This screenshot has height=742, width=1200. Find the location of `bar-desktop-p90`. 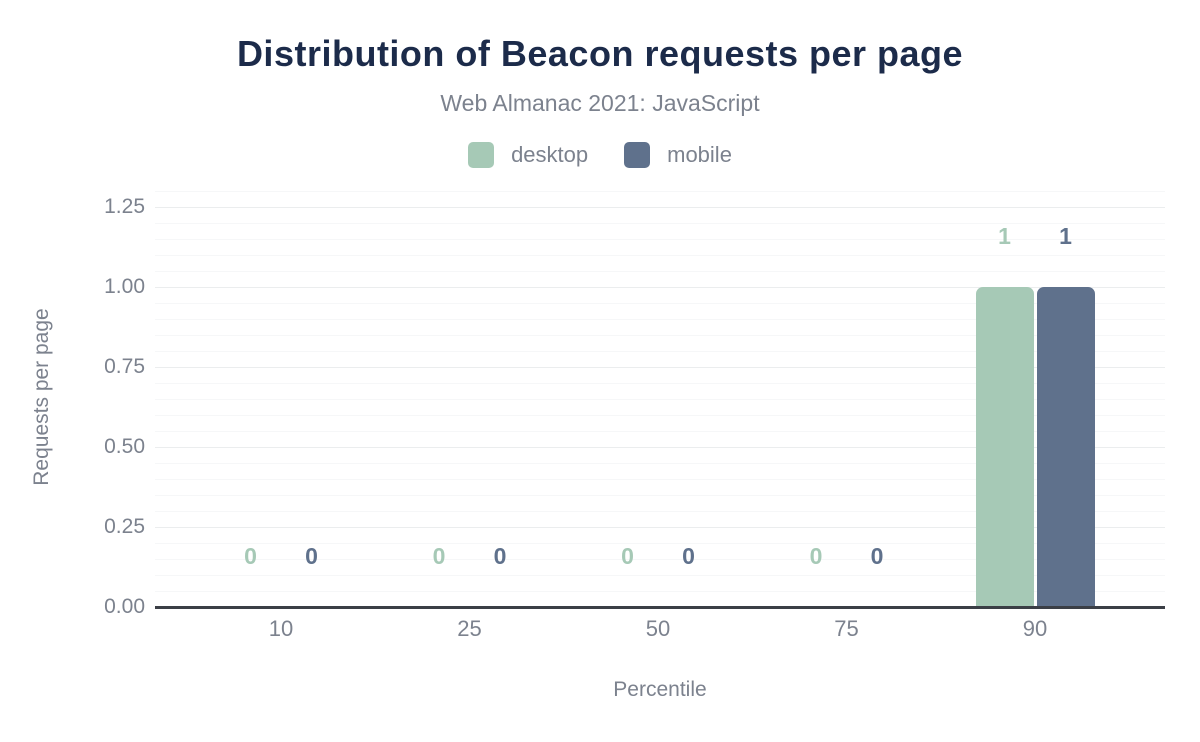

bar-desktop-p90 is located at coordinates (1004, 447).